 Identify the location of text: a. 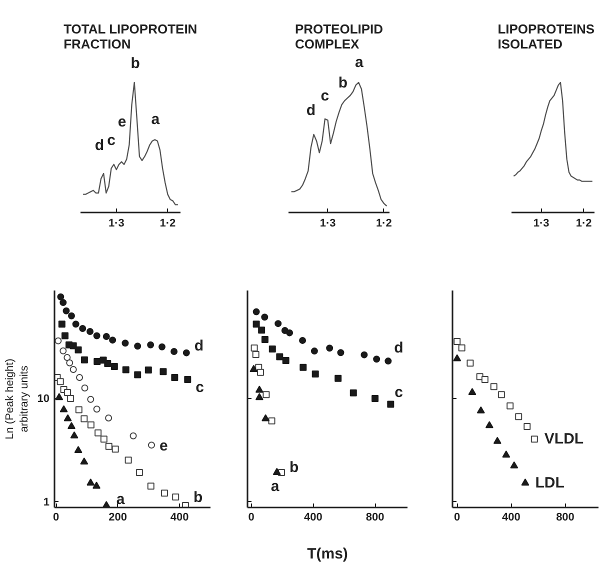
(359, 62).